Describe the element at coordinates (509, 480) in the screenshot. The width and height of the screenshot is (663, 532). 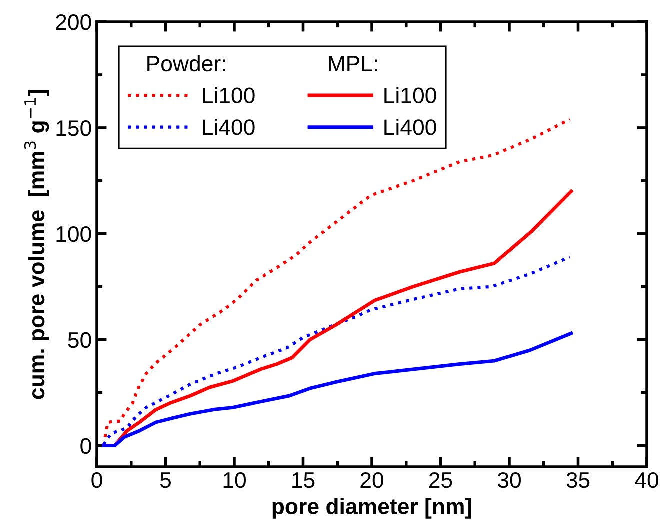
I see `x-tick-label: 30` at that location.